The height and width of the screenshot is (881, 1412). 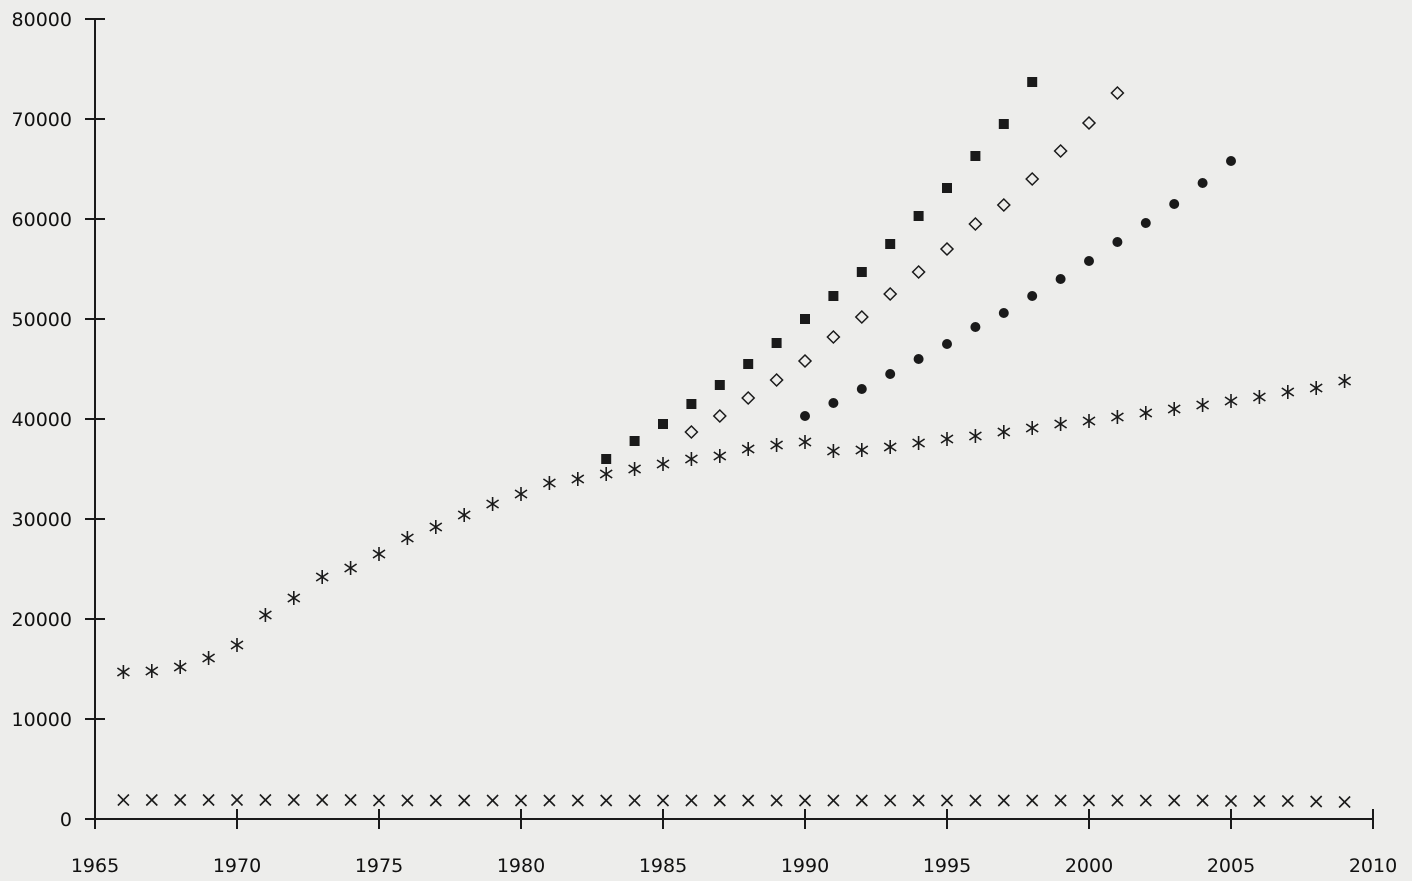 I want to click on y-tick-label: 40000, so click(x=42, y=420).